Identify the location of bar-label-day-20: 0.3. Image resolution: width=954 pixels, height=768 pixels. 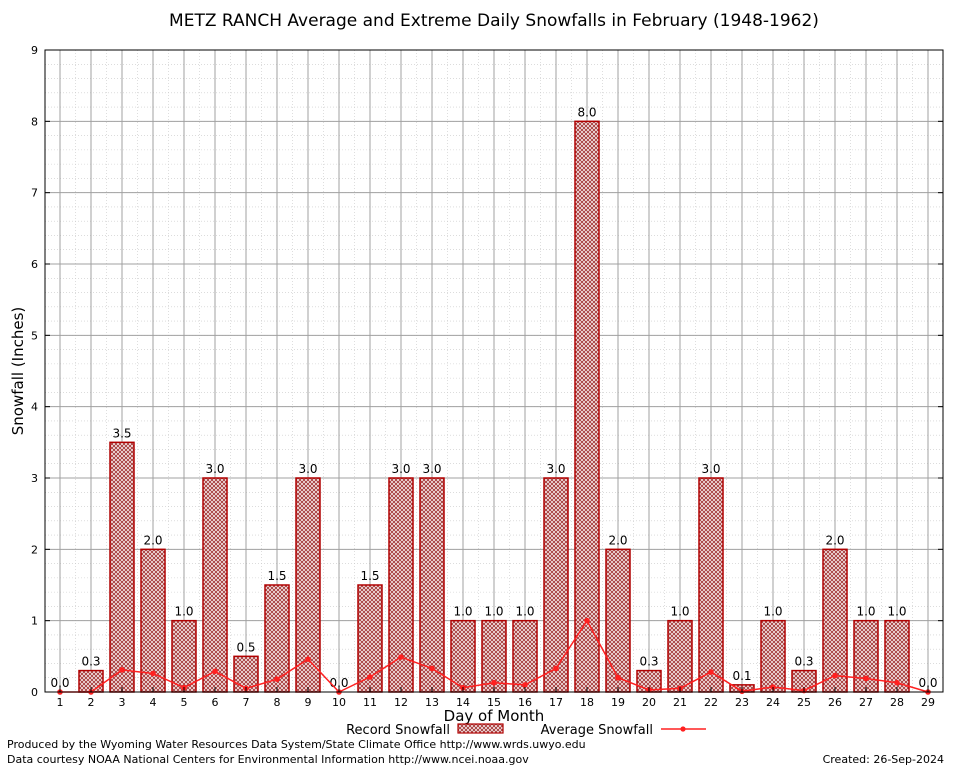
(648, 662).